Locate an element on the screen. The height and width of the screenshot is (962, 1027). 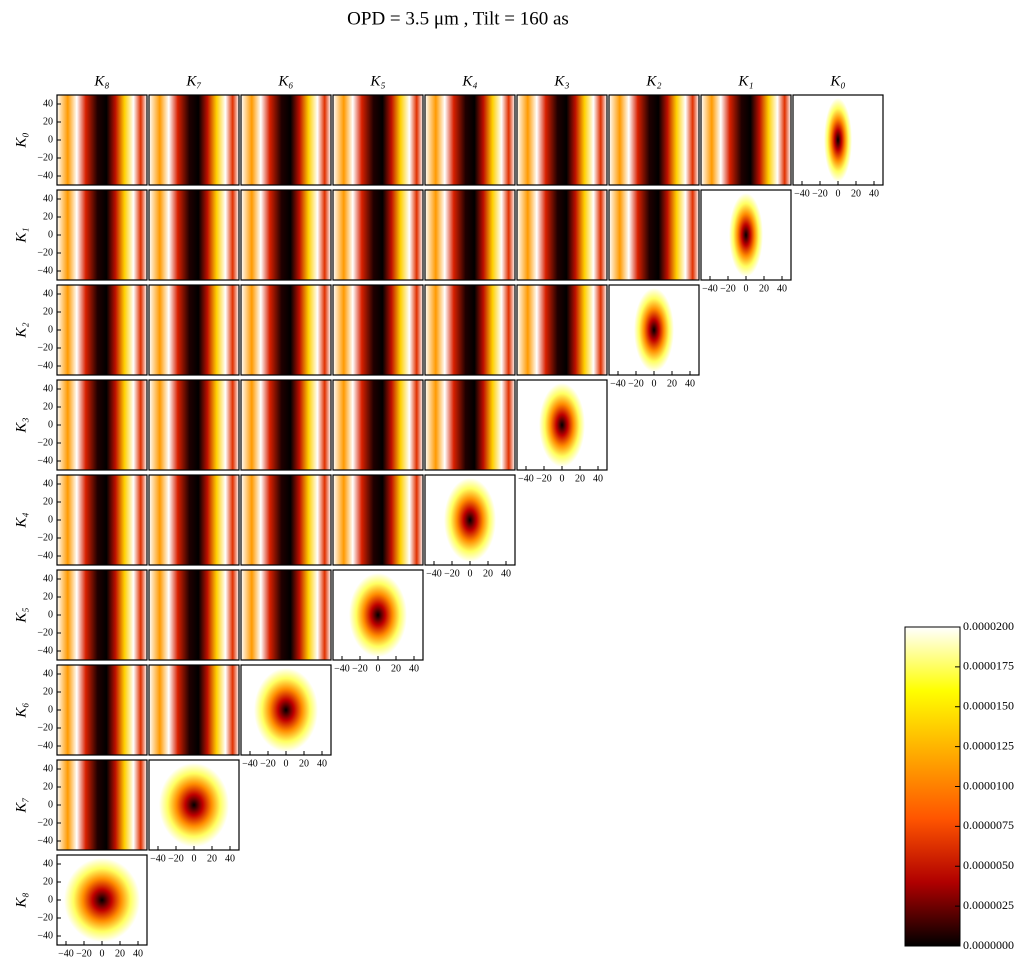
row-label: K₀ is located at coordinates (21, 140).